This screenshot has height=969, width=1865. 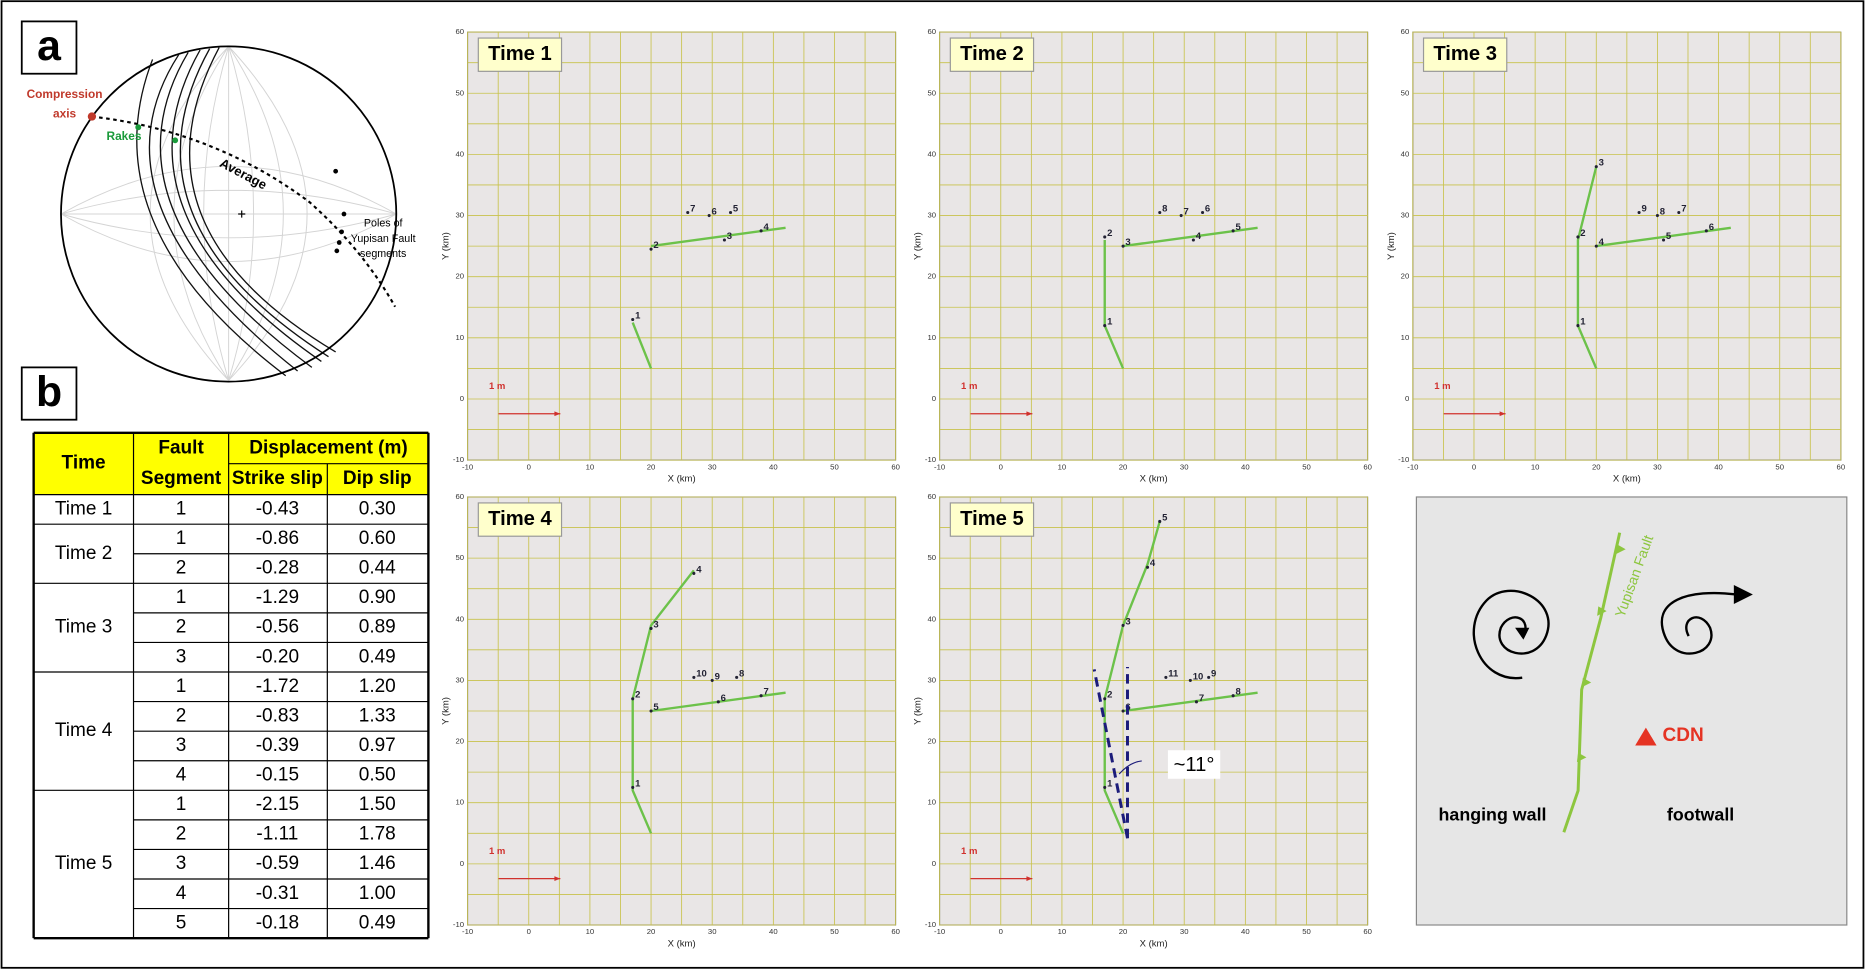 What do you see at coordinates (92, 116) in the screenshot?
I see `compression-axis-point` at bounding box center [92, 116].